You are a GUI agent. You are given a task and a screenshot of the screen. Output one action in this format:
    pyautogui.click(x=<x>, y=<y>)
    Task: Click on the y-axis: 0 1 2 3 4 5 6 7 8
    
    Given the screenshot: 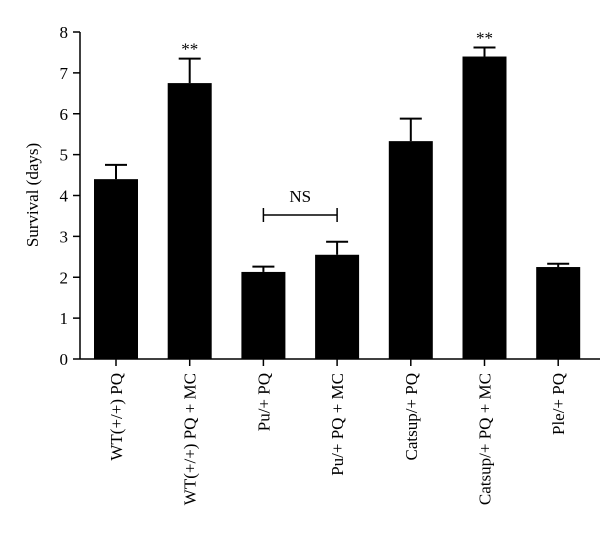 What is the action you would take?
    pyautogui.click(x=70, y=196)
    